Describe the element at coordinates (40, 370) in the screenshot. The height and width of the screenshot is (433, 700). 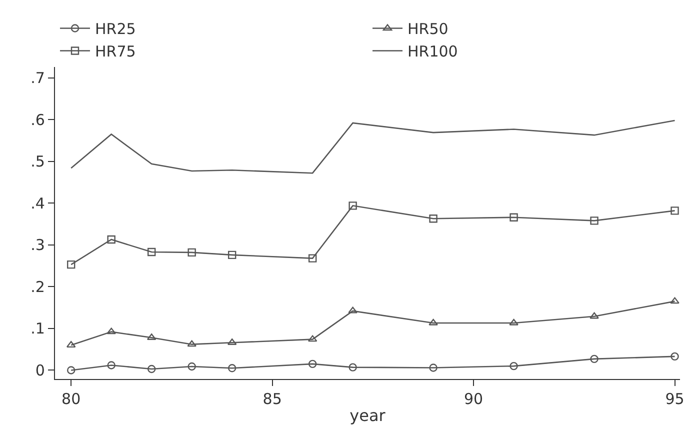
I see `y-tick-label: 0` at that location.